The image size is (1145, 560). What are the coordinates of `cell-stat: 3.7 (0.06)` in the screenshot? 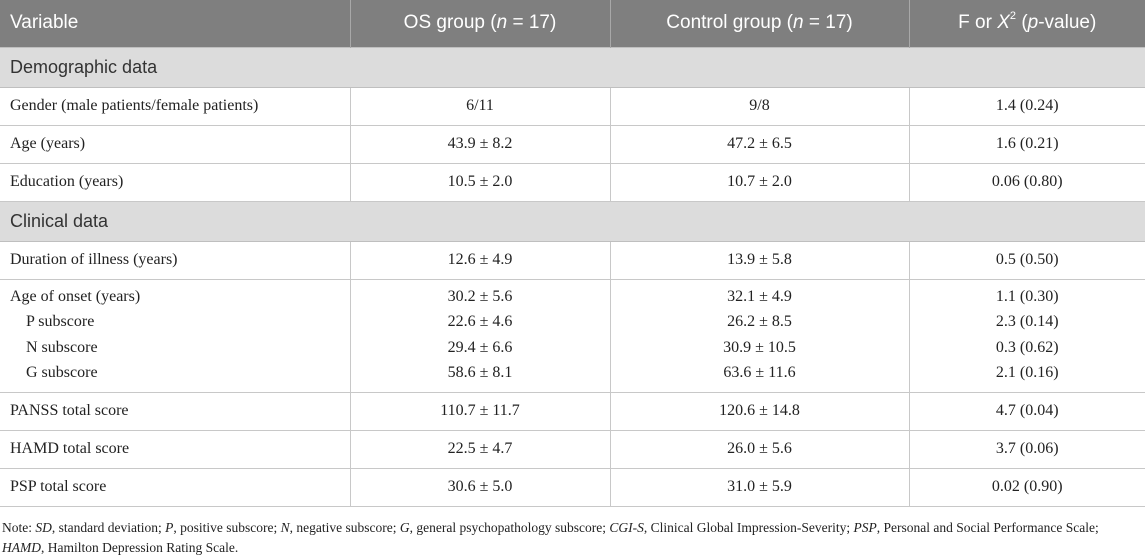 It's located at (1027, 449).